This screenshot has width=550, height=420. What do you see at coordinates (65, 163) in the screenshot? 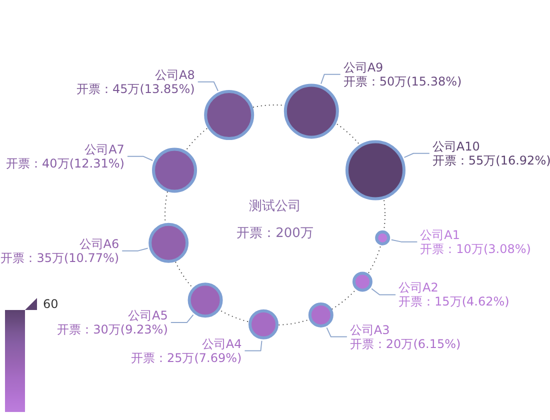
I see `data-label: 开票：40万(12.31%)` at bounding box center [65, 163].